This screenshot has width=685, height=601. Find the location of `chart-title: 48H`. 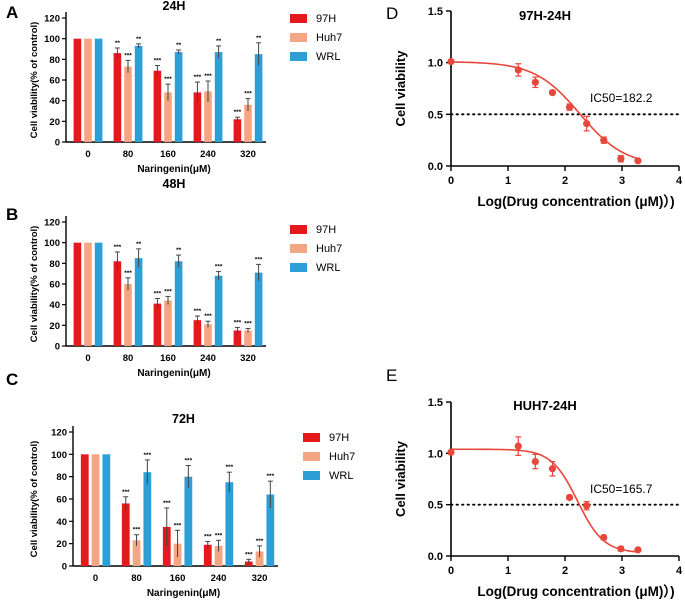

chart-title: 48H is located at coordinates (174, 184).